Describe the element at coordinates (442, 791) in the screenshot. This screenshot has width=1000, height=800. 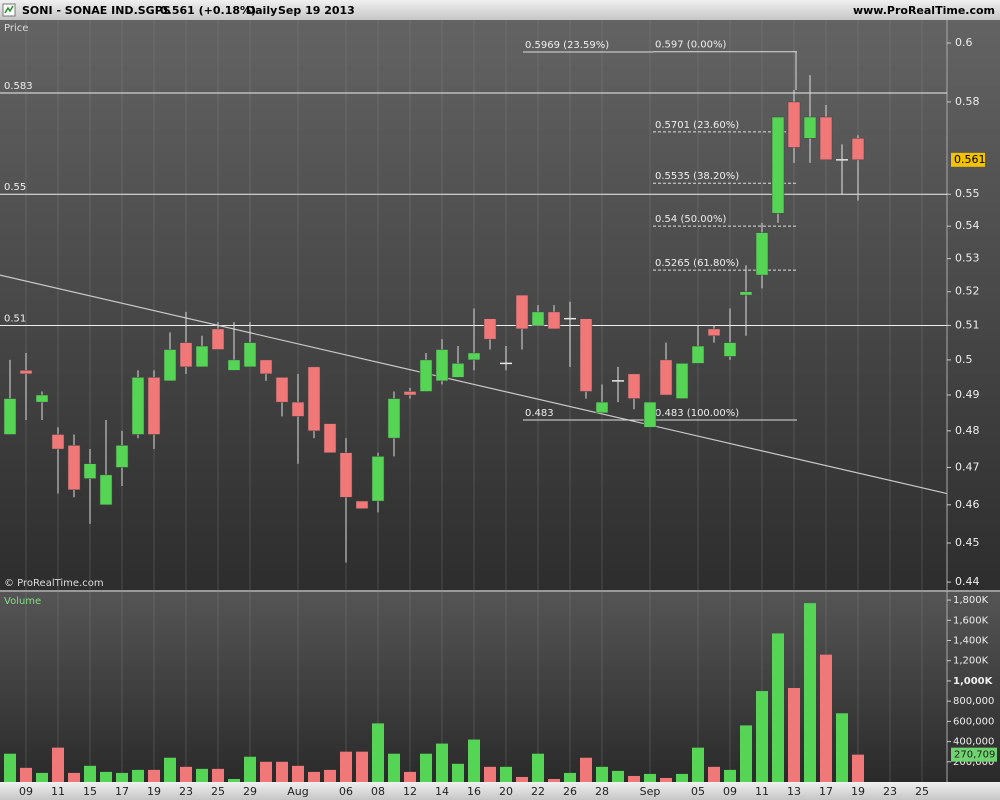
I see `x-tick-label: 14` at that location.